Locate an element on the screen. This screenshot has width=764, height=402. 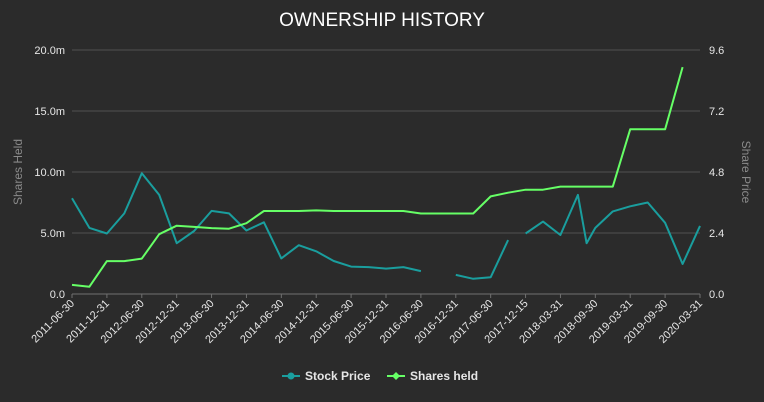
y-right-tick-label: 2.4 is located at coordinates (716, 234).